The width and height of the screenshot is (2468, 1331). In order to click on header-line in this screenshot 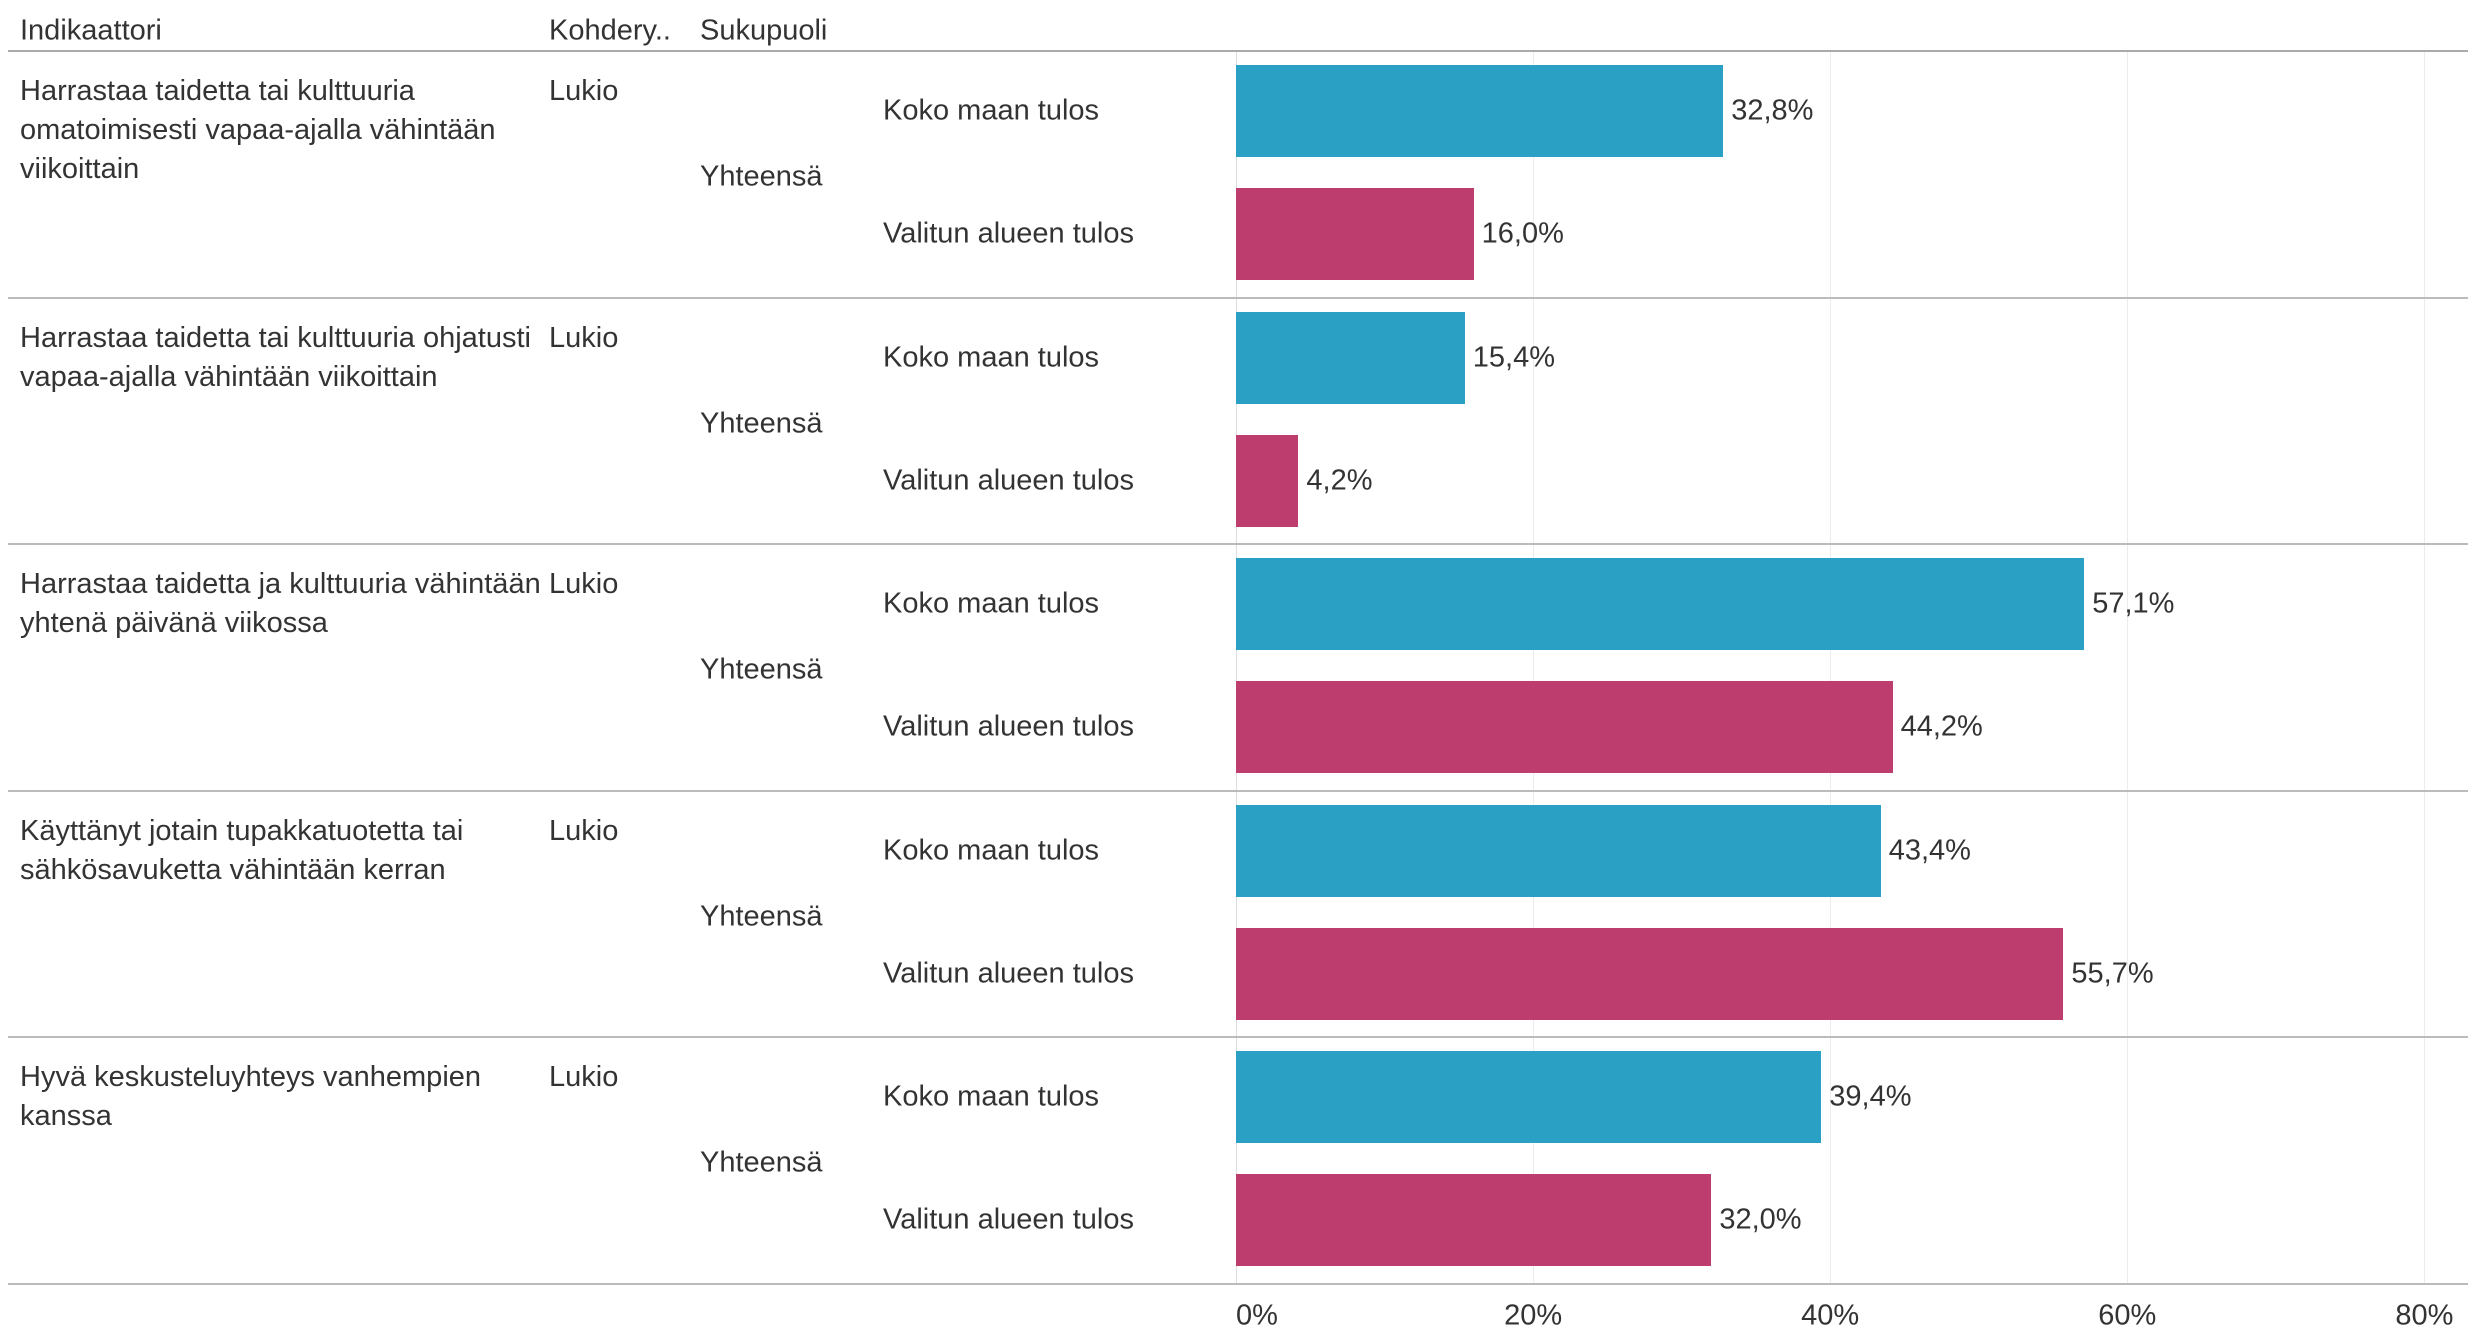, I will do `click(1238, 51)`.